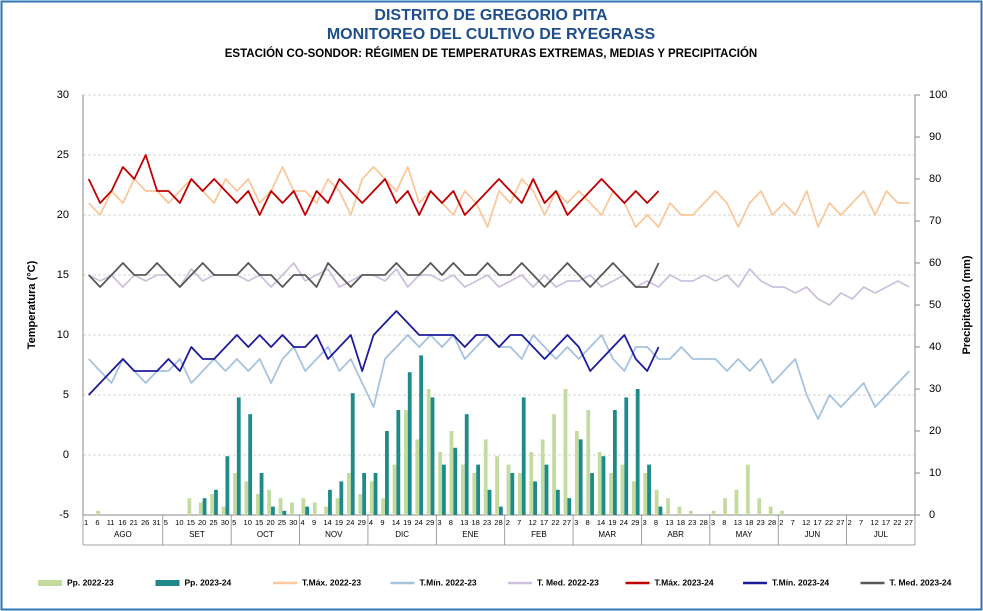 The height and width of the screenshot is (611, 983). Describe the element at coordinates (331, 582) in the screenshot. I see `legend-label: T.Máx. 2022-23` at that location.